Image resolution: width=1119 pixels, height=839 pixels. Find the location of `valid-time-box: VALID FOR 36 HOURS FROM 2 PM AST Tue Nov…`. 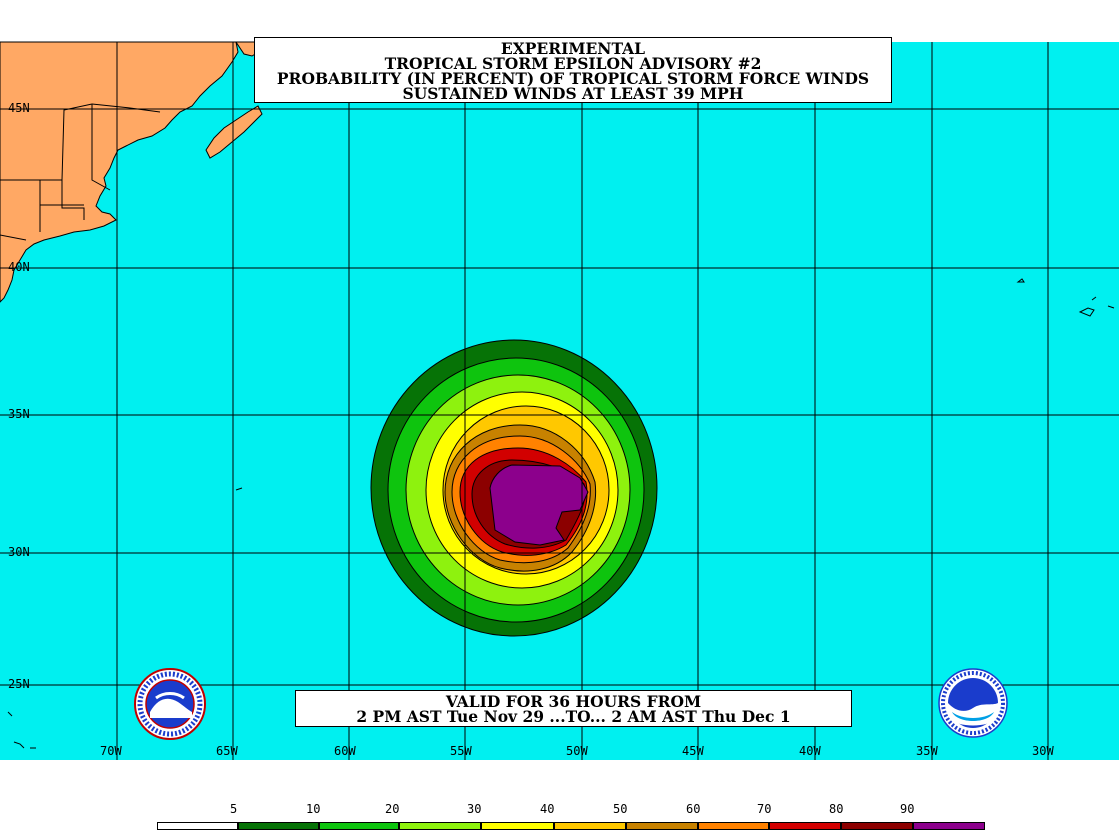

valid-time-box: VALID FOR 36 HOURS FROM 2 PM AST Tue Nov… is located at coordinates (573, 708).